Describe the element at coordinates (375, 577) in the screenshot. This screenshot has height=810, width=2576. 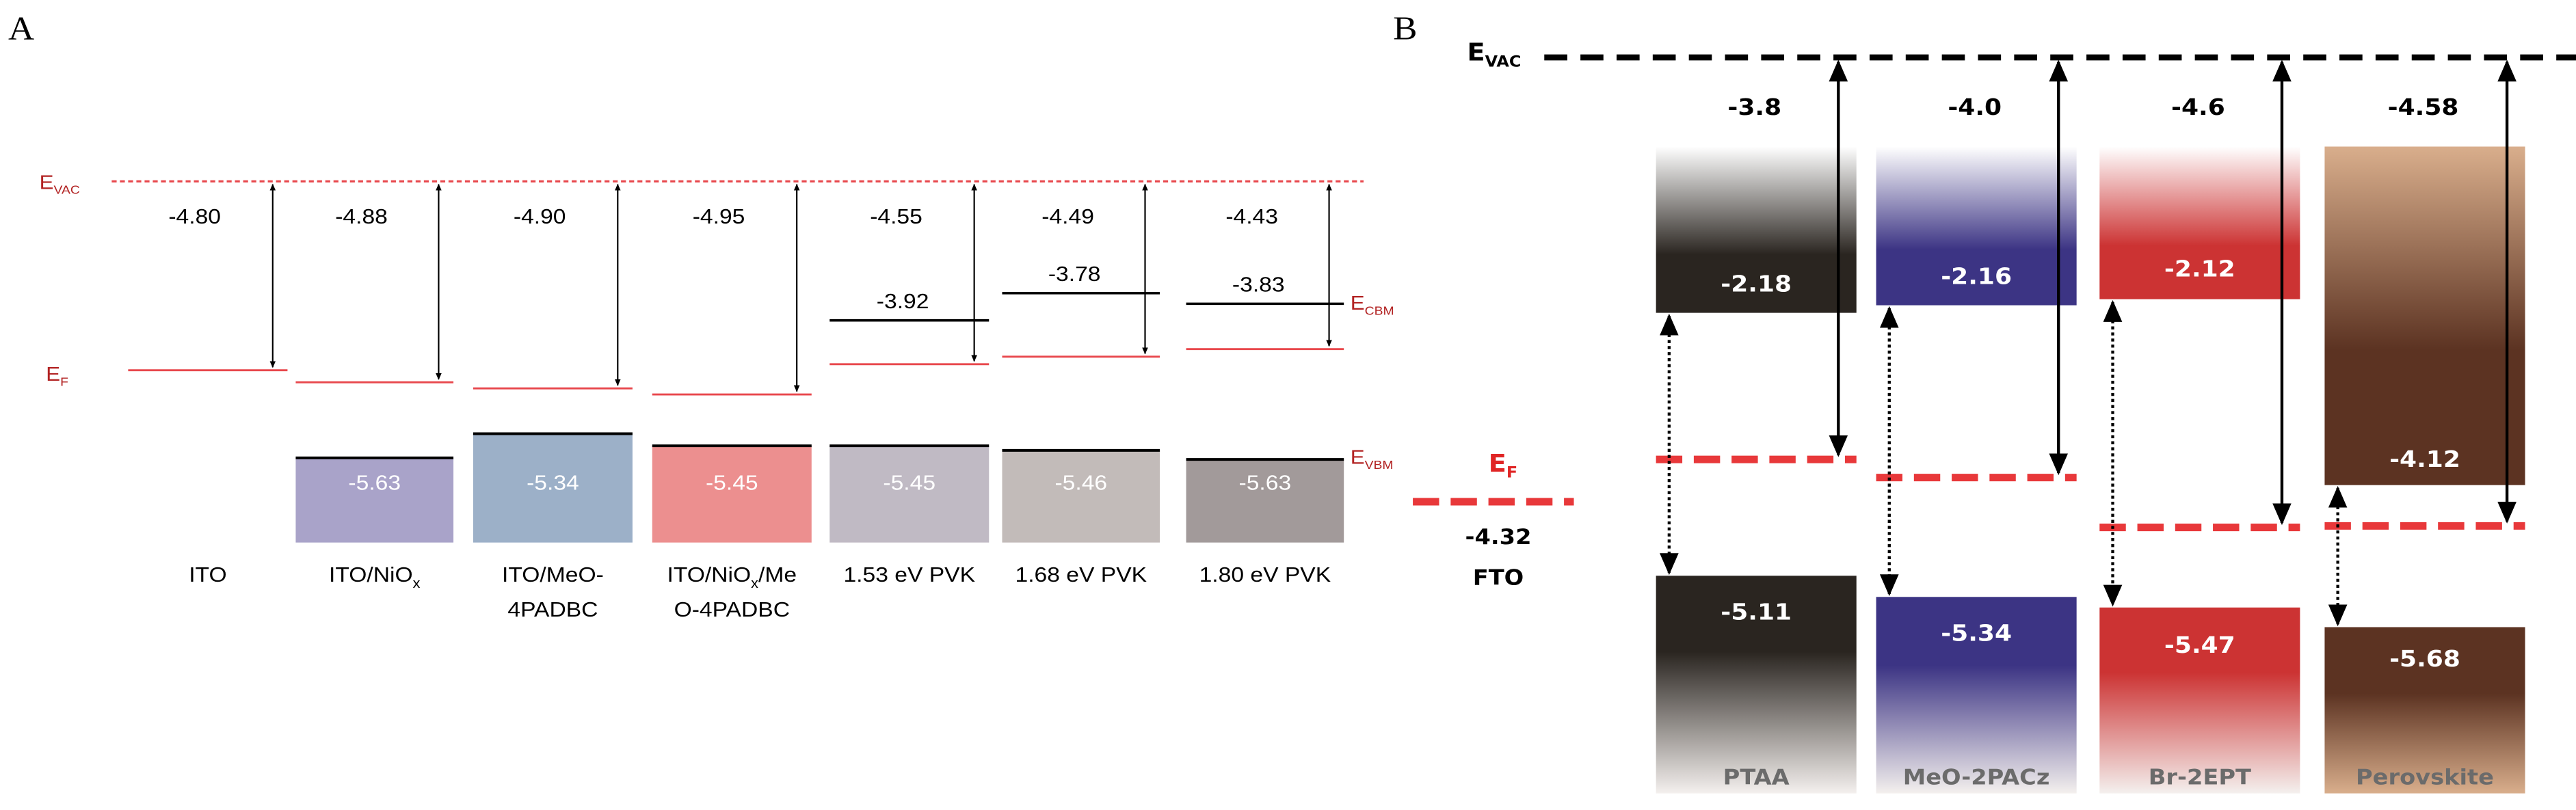
I see `column-label: ITO/NiOx` at that location.